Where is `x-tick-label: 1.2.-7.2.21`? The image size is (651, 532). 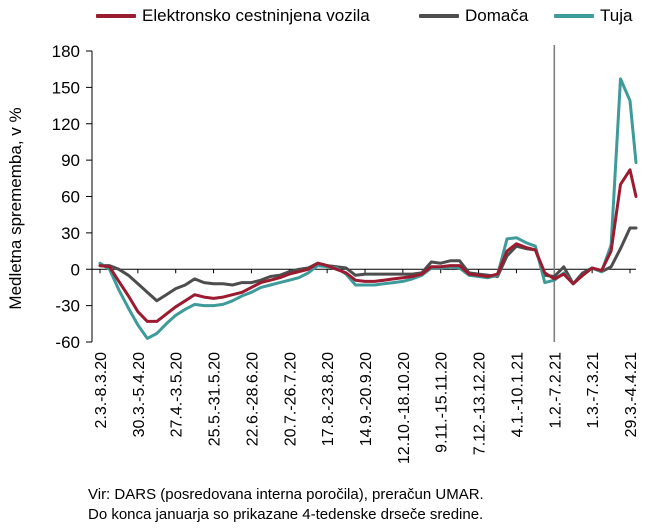 x-tick-label: 1.2.-7.2.21 is located at coordinates (555, 390).